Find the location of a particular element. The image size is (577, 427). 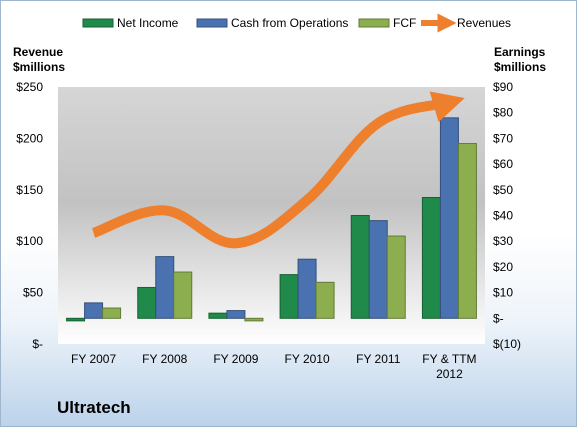

right-tick-label: $80 is located at coordinates (503, 113).